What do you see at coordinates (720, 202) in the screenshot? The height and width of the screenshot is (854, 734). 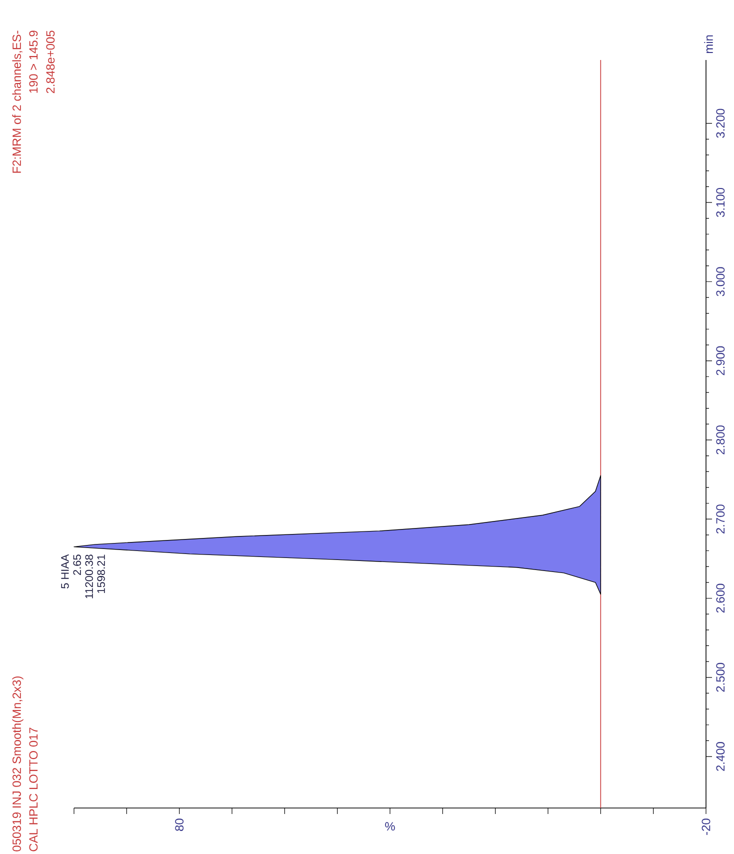 I see `y-tick-label: 3.100` at bounding box center [720, 202].